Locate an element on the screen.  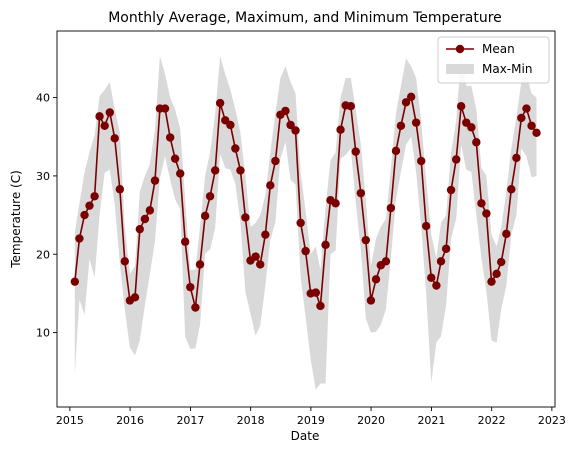
y-tick-label: 10 is located at coordinates (43, 333).